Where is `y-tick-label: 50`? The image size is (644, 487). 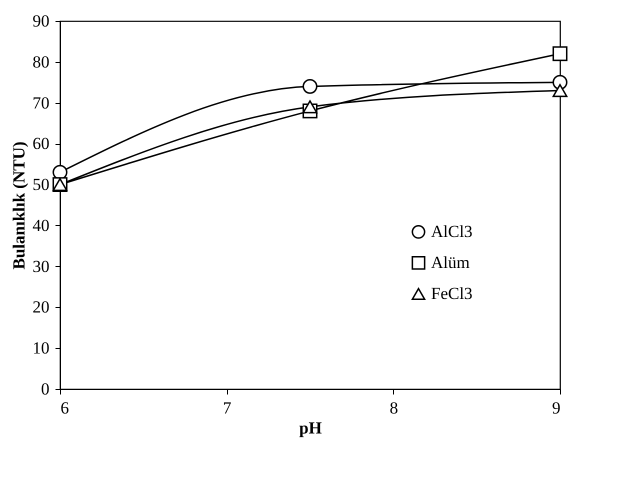 y-tick-label: 50 is located at coordinates (41, 184).